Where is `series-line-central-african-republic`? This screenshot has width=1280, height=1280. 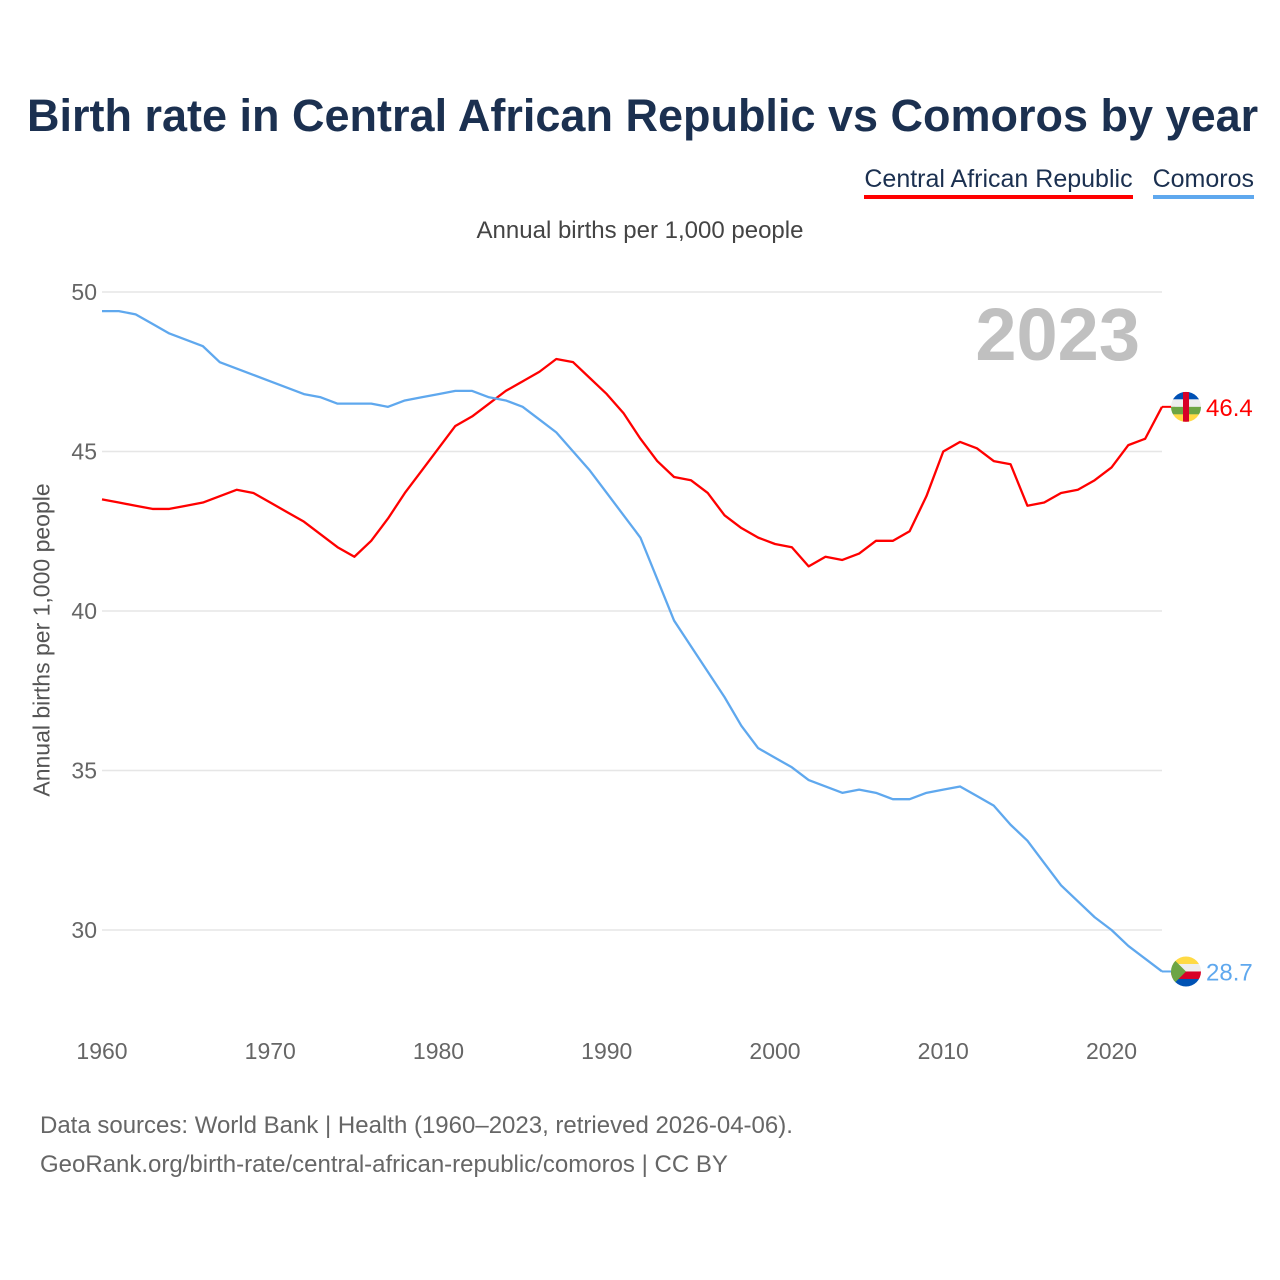
series-line-central-african-republic is located at coordinates (632, 462).